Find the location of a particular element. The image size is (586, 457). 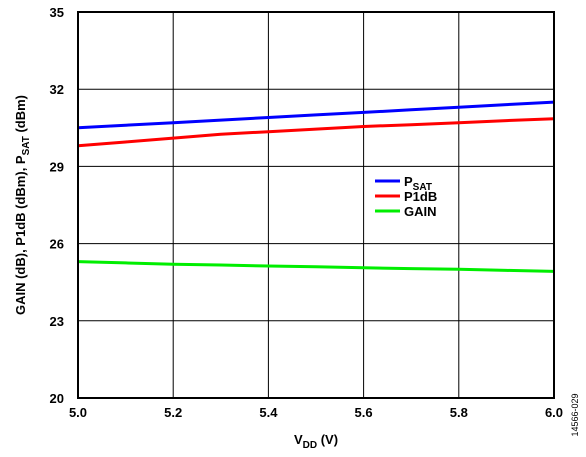

x-tick-label: 6.0 is located at coordinates (554, 412).